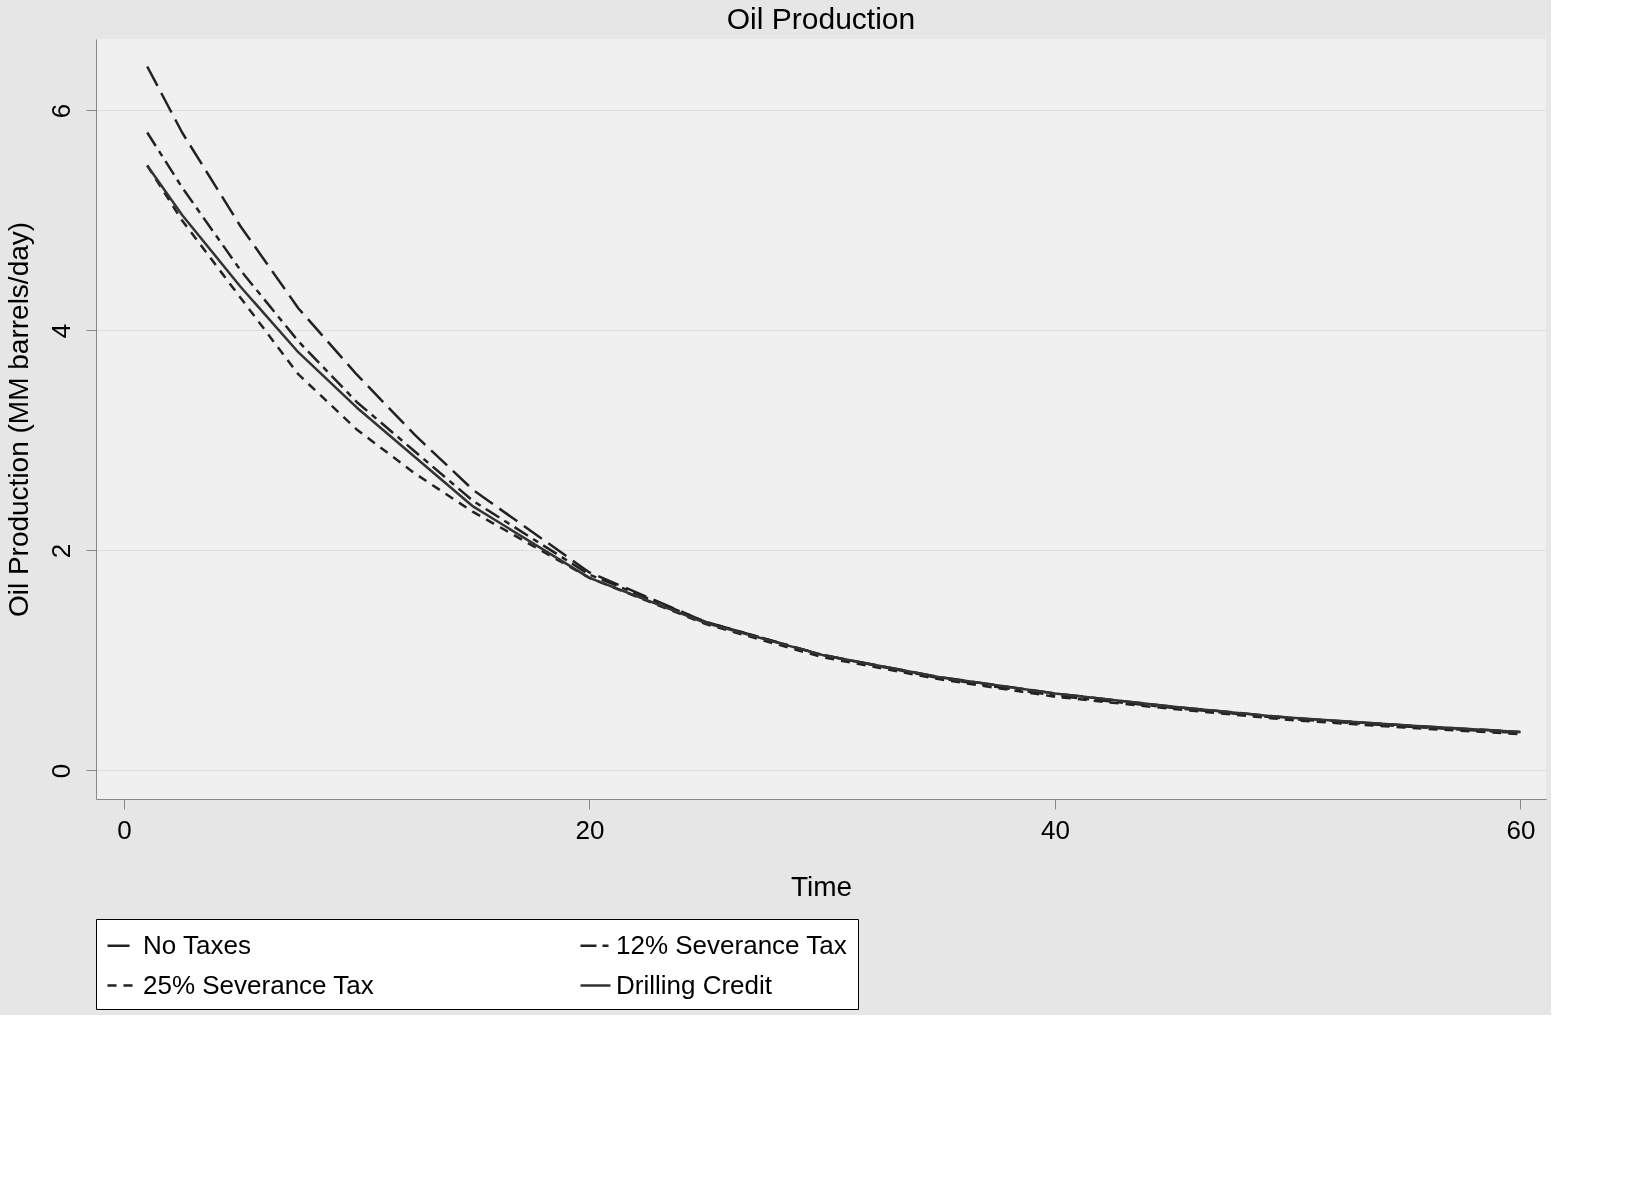 This screenshot has height=1178, width=1642. I want to click on x-tick-label: 0, so click(124, 829).